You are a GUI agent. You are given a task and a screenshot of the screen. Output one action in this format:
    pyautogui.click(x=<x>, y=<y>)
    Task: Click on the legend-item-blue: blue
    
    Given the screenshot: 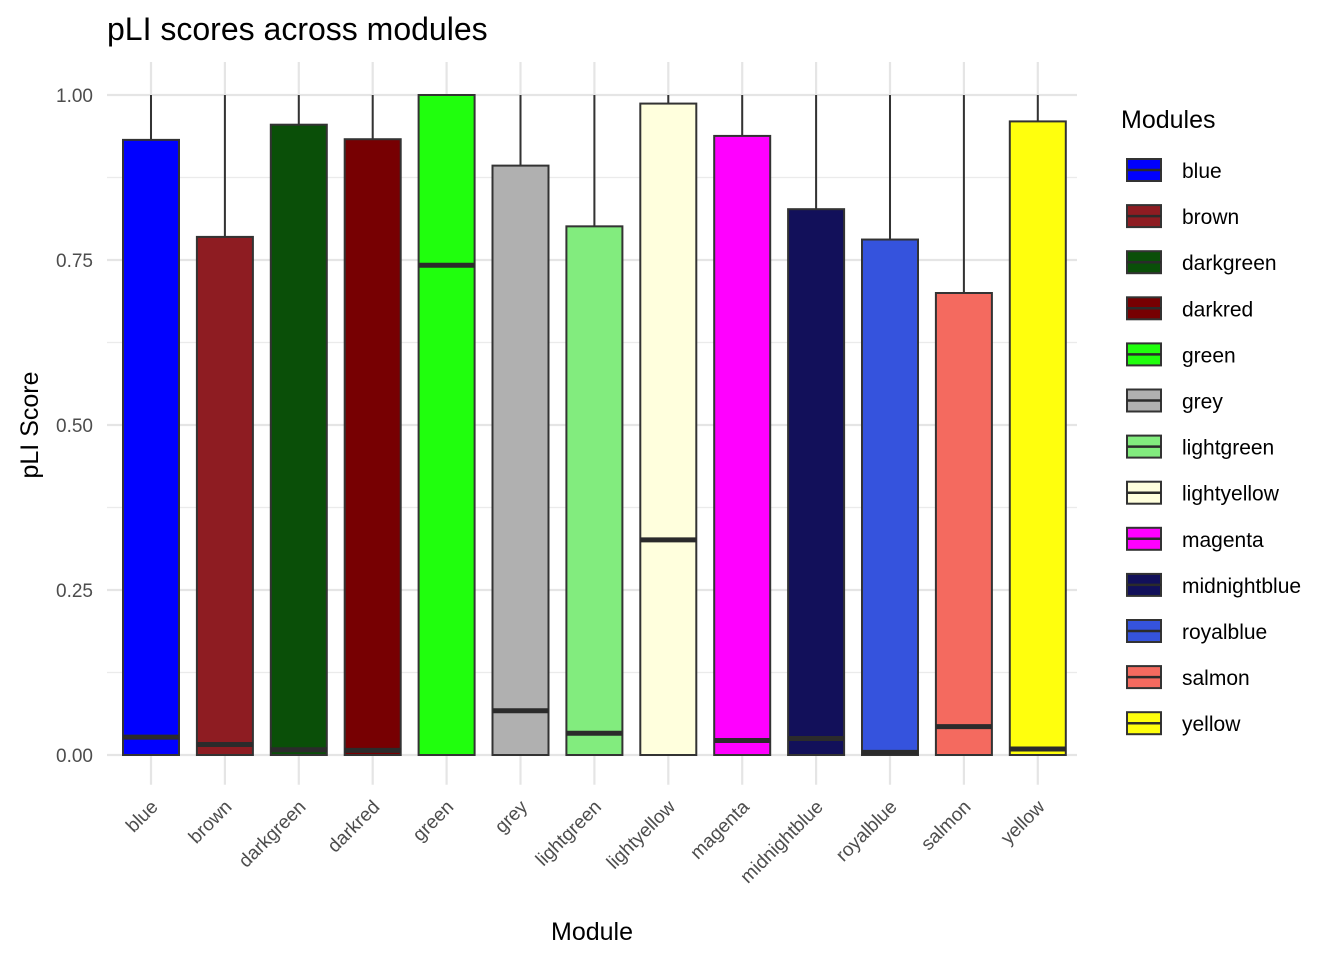 What is the action you would take?
    pyautogui.click(x=1174, y=170)
    